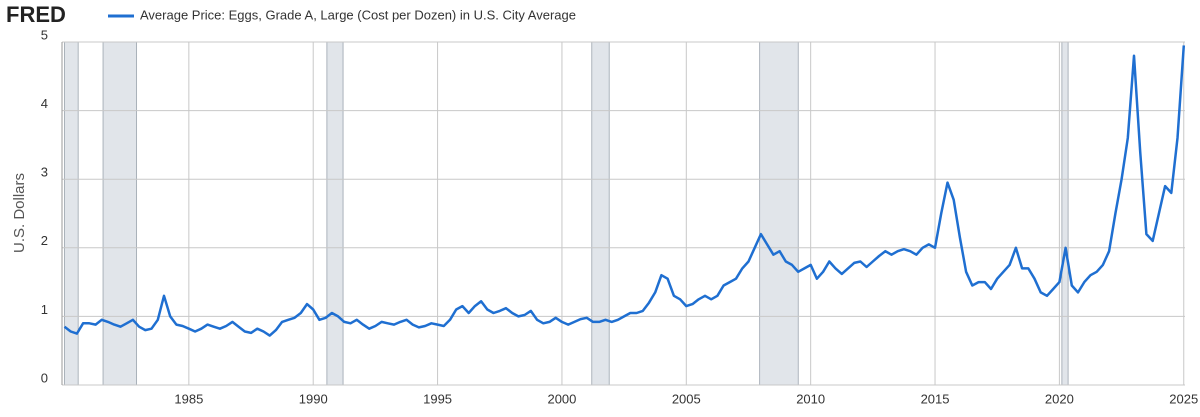  Describe the element at coordinates (188, 398) in the screenshot. I see `x-tick-label: 1985` at that location.